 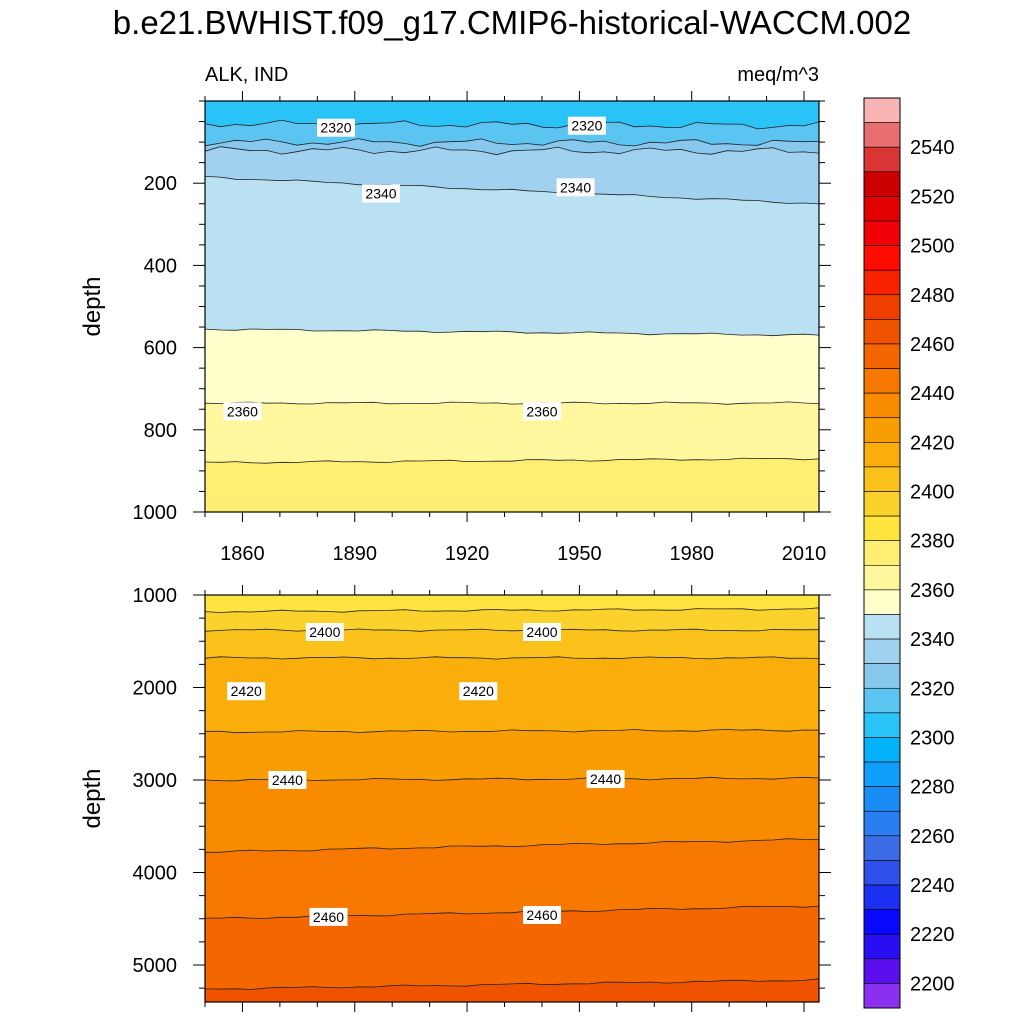 What do you see at coordinates (155, 689) in the screenshot?
I see `lower-y-tick-label: 2000` at bounding box center [155, 689].